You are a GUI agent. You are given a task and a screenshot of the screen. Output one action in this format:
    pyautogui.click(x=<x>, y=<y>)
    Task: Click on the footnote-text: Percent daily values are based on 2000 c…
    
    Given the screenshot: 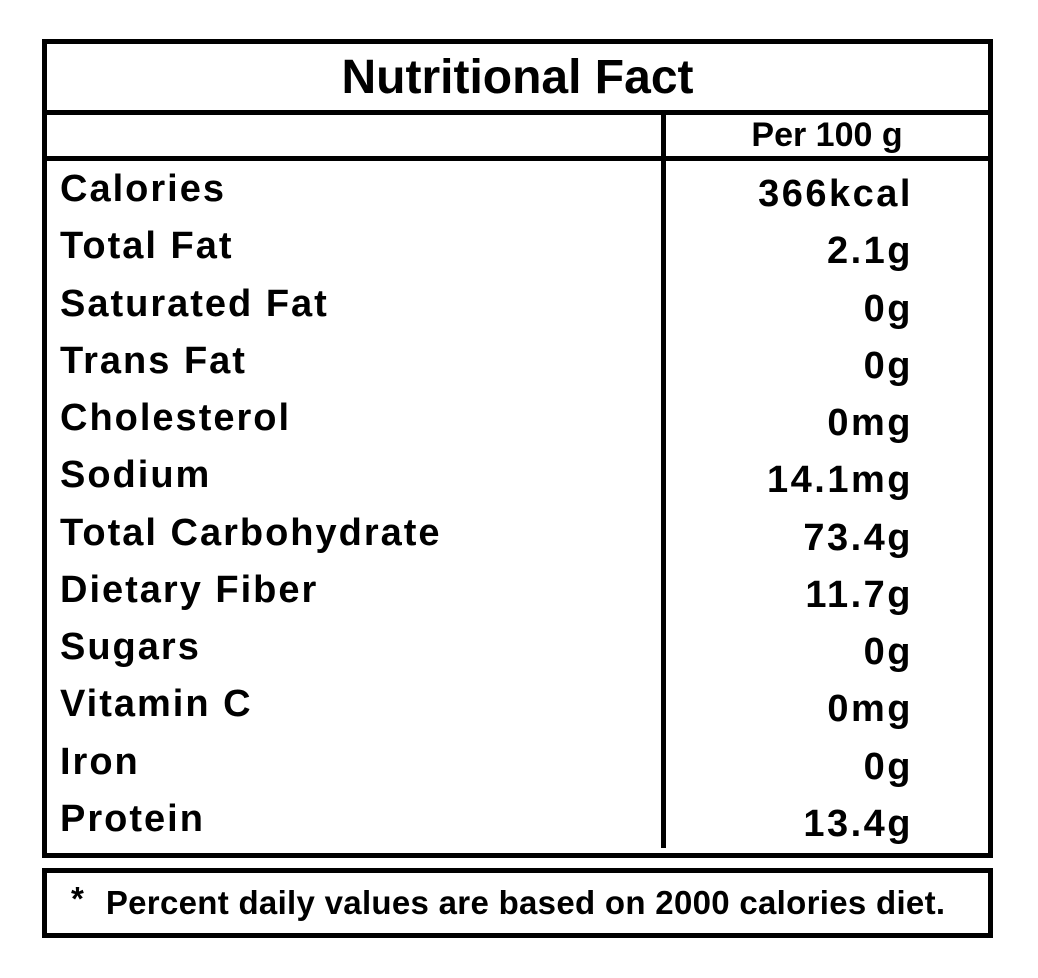 What is the action you would take?
    pyautogui.click(x=525, y=902)
    